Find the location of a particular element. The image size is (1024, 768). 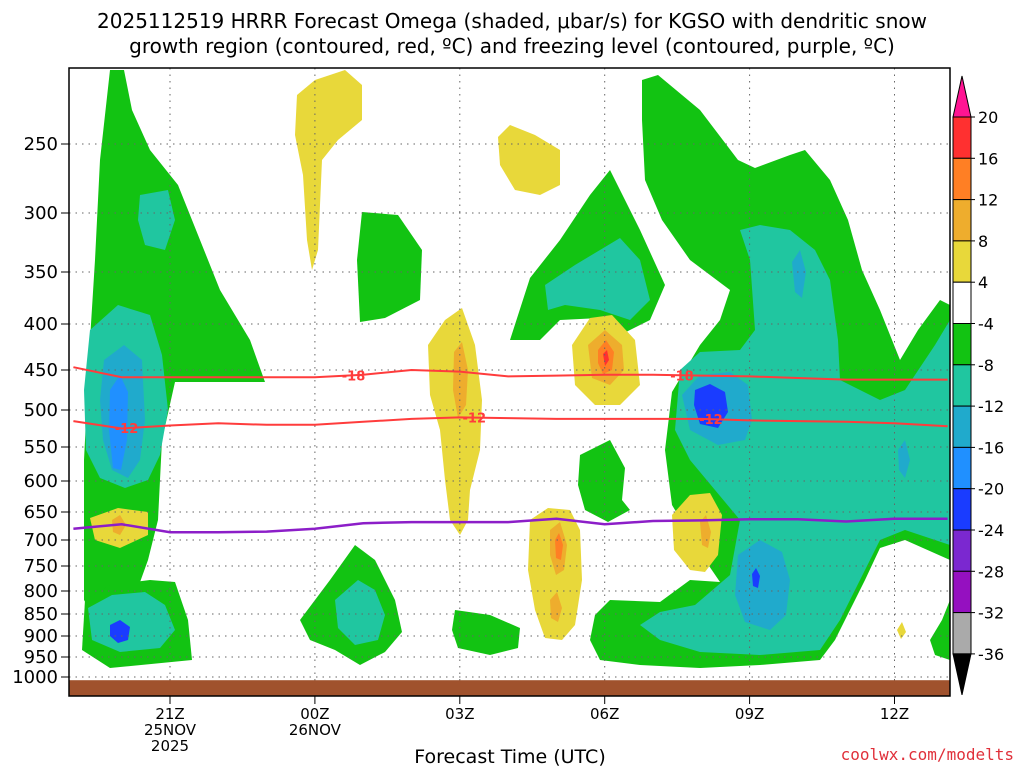

y-tick-label-700: 700 is located at coordinates (41, 540).